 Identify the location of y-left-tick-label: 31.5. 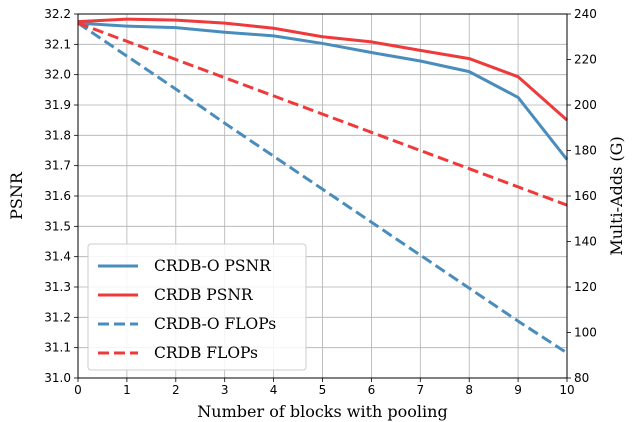
(57, 226).